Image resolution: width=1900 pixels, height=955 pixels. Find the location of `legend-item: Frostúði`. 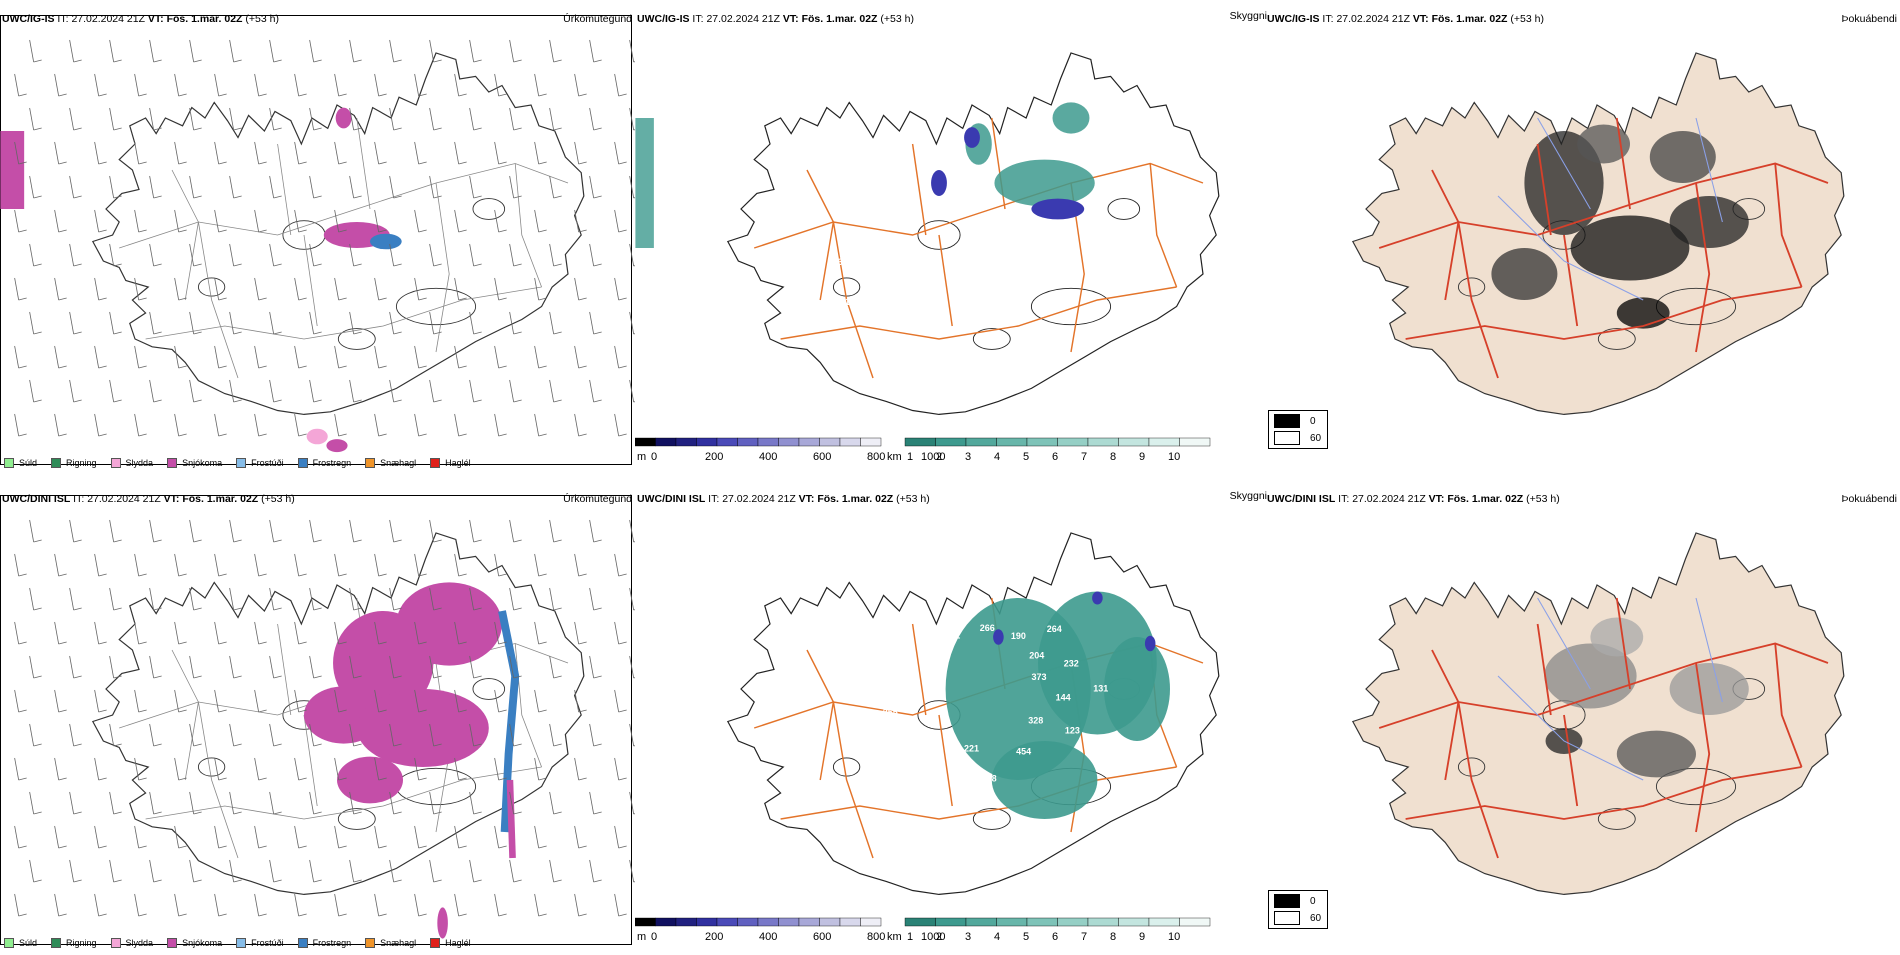

legend-item: Frostúði is located at coordinates (260, 463).